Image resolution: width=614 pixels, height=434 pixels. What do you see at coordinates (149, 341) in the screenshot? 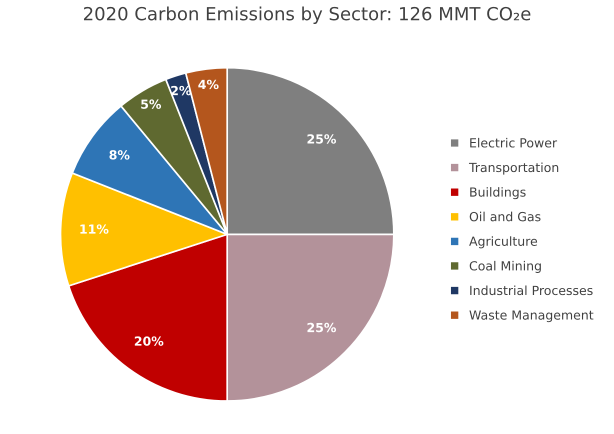
I see `data-label: 20%` at bounding box center [149, 341].